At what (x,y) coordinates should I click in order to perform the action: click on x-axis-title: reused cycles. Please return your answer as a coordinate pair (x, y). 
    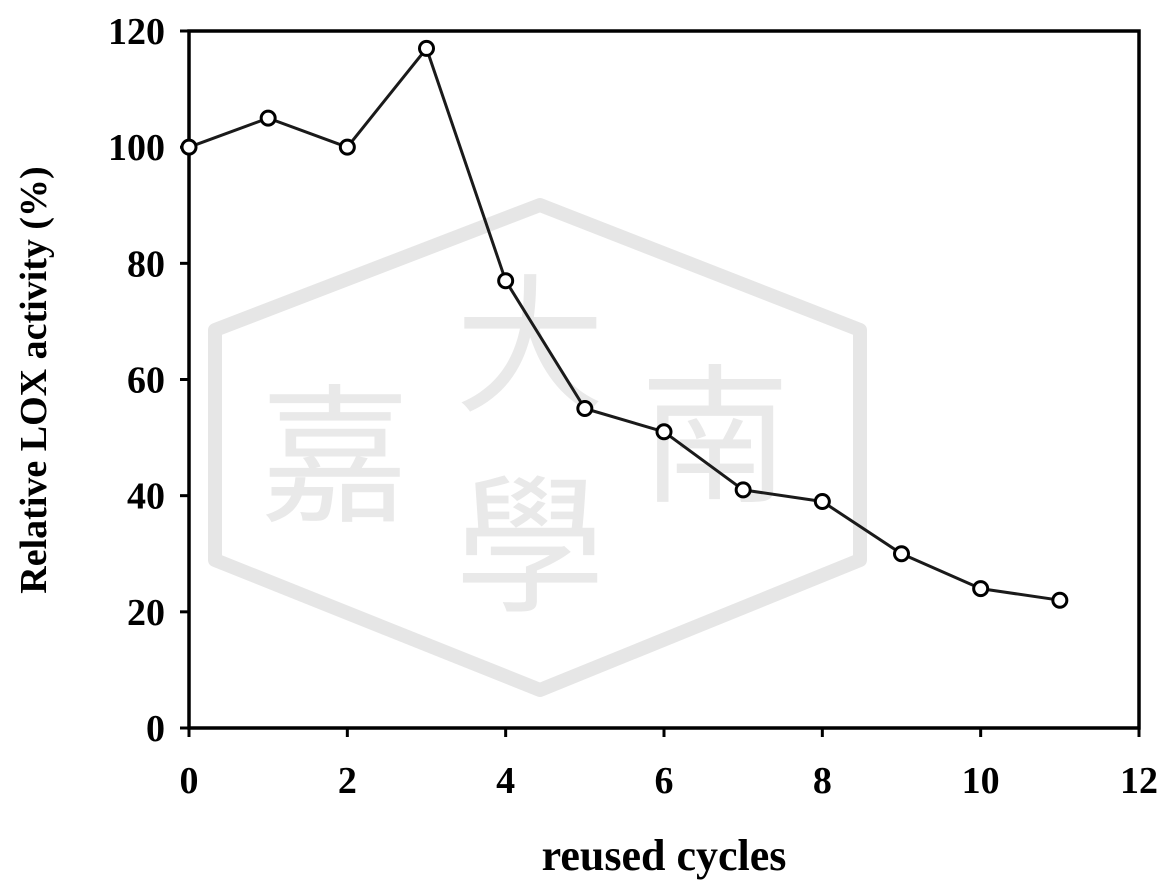
    Looking at the image, I should click on (664, 855).